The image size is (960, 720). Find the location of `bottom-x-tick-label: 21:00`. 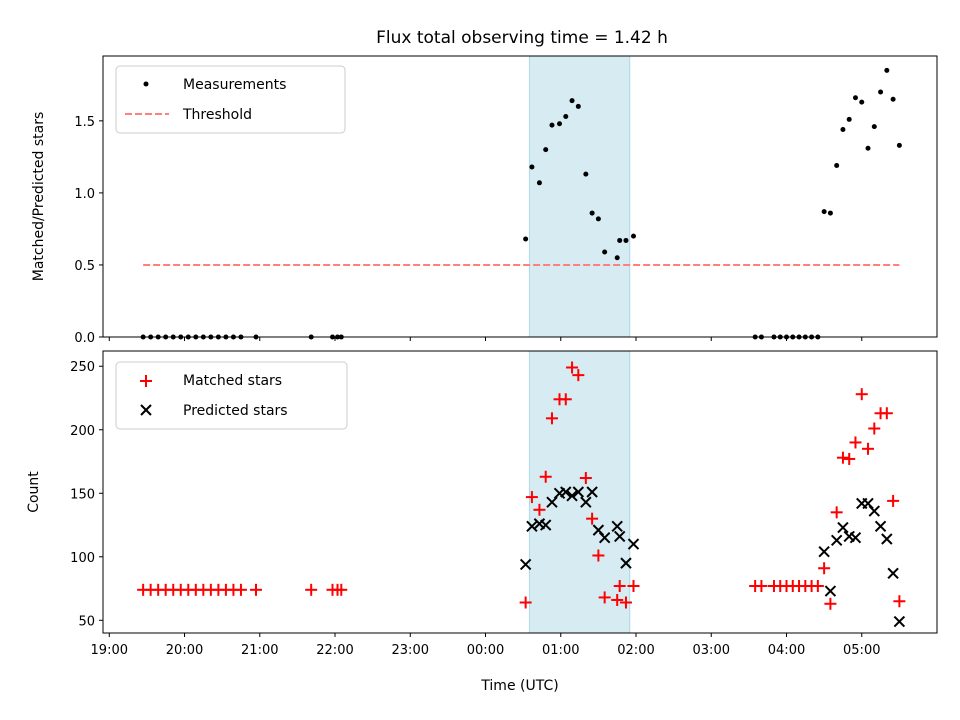

bottom-x-tick-label: 21:00 is located at coordinates (259, 650).